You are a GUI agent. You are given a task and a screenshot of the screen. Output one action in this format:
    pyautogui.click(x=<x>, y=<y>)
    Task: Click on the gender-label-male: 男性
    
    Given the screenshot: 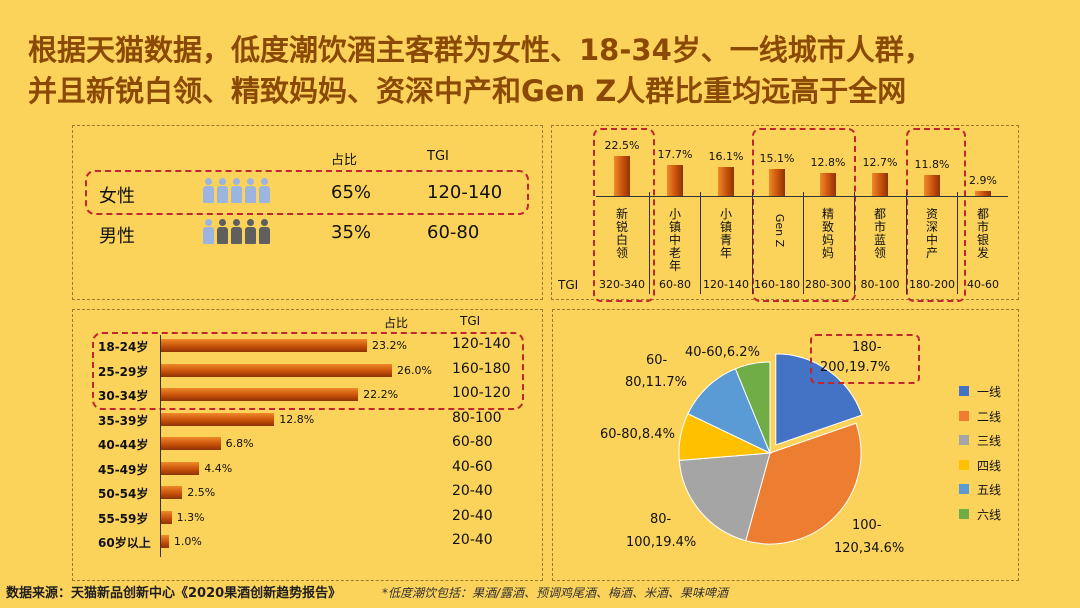 What is the action you would take?
    pyautogui.click(x=117, y=236)
    